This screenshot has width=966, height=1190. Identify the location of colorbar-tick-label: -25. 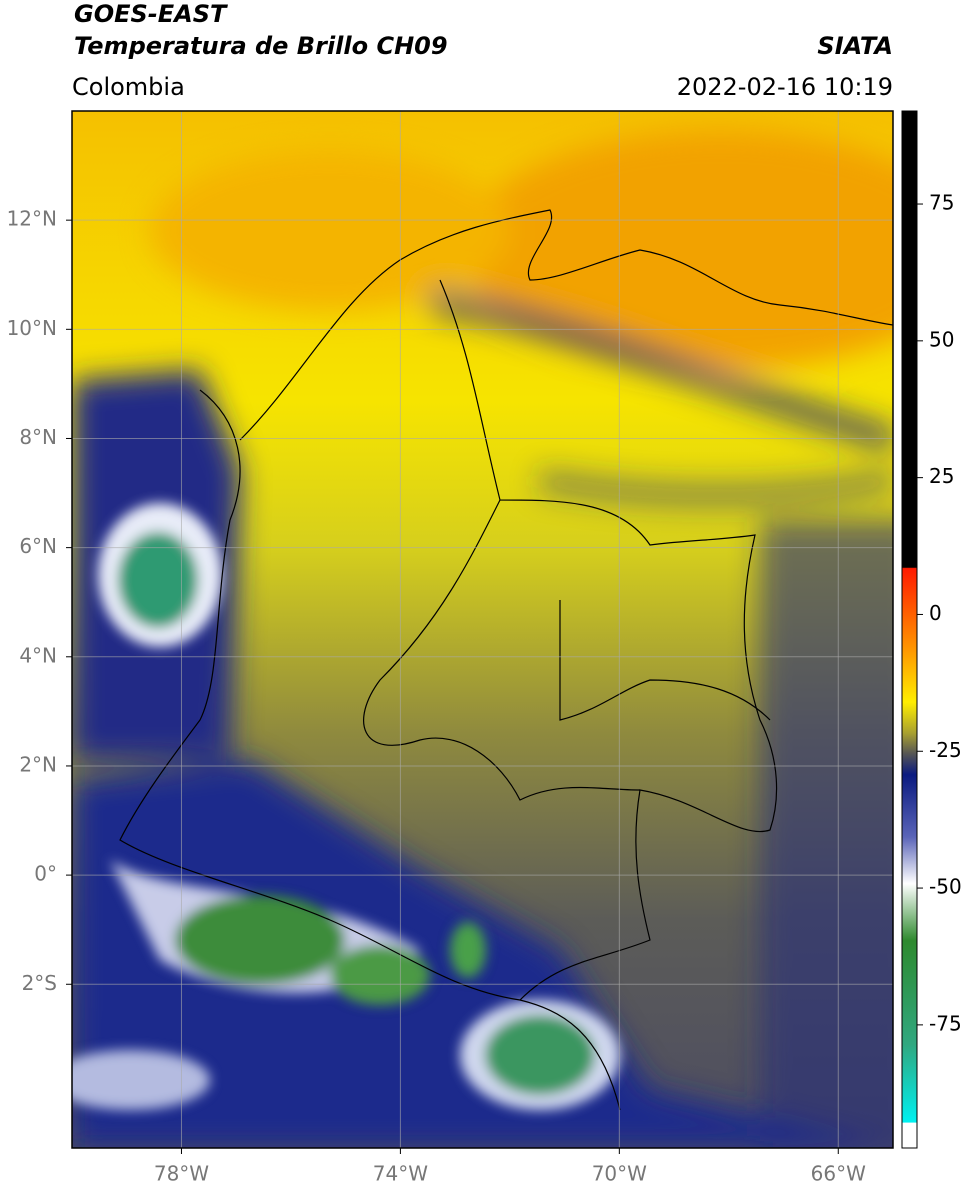
(945, 750).